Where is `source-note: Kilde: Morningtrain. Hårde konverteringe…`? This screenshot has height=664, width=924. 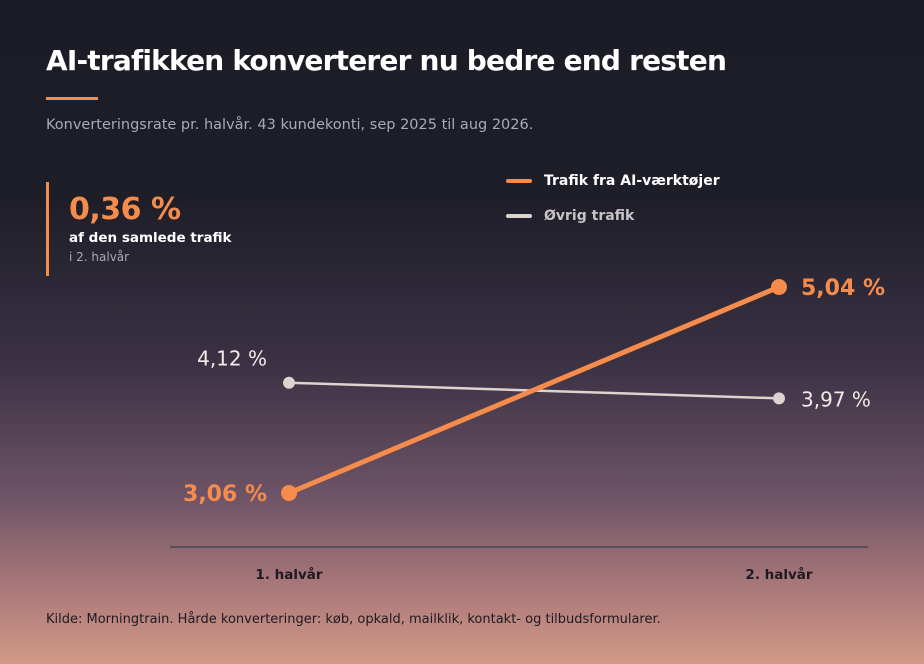 source-note: Kilde: Morningtrain. Hårde konverteringe… is located at coordinates (353, 619).